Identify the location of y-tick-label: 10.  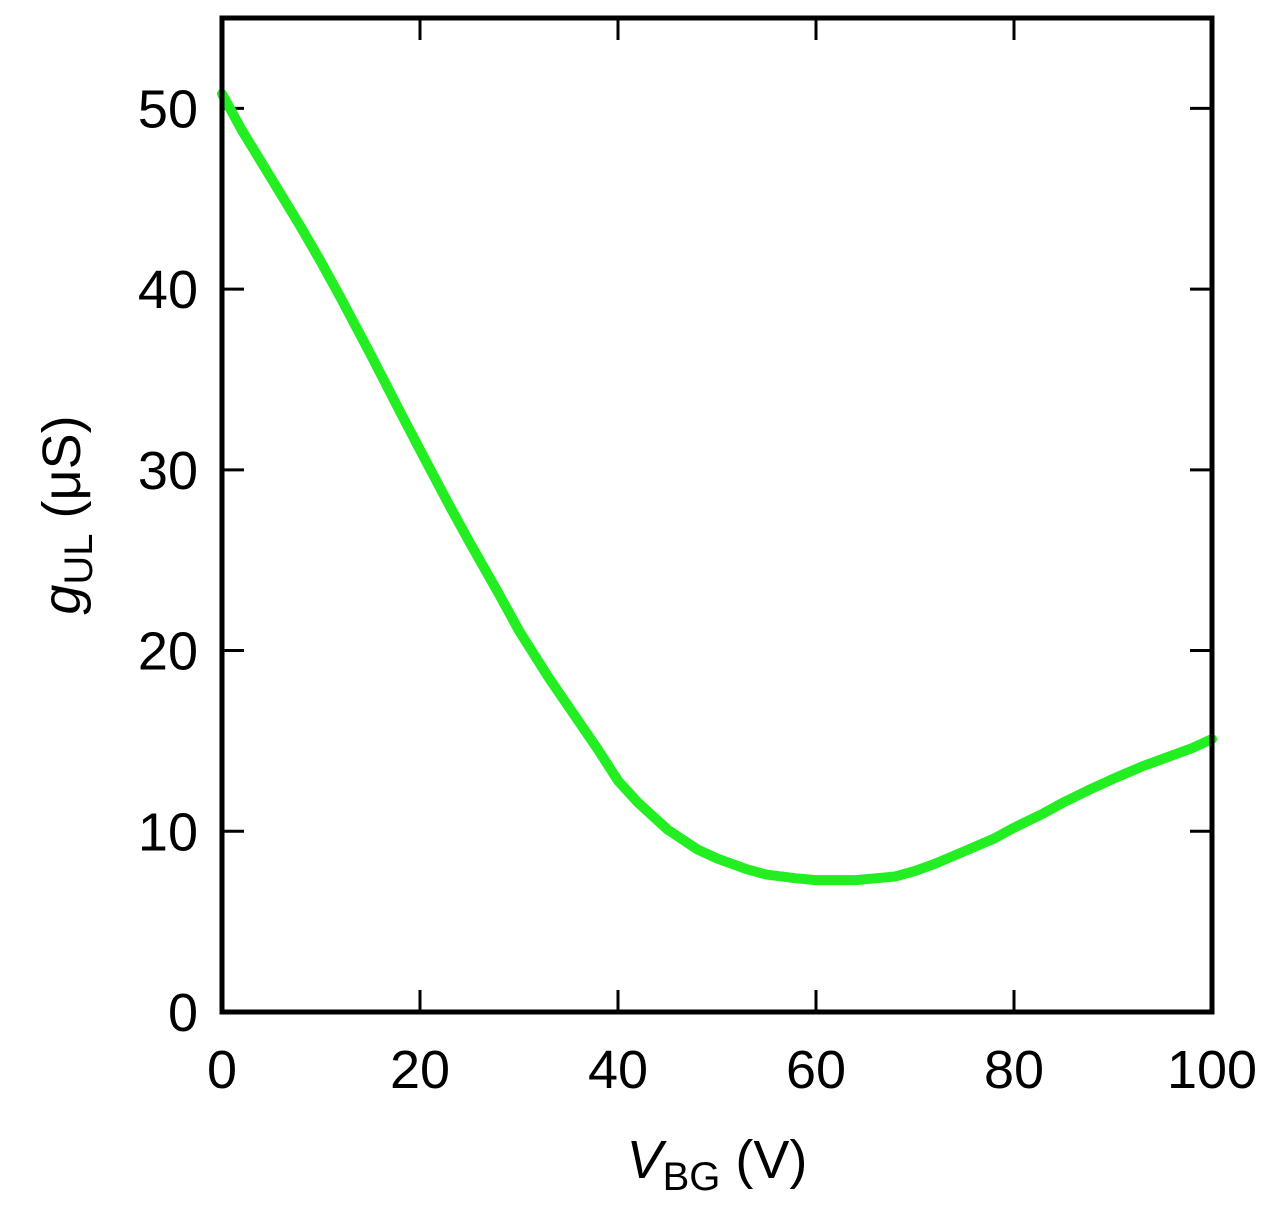
(168, 832).